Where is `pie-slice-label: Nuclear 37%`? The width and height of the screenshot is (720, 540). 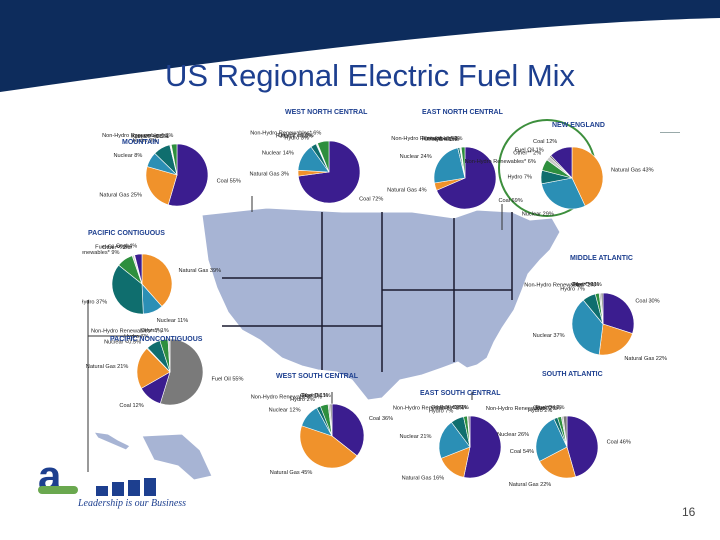
pie-slice-label: Nuclear 37% is located at coordinates (549, 336).